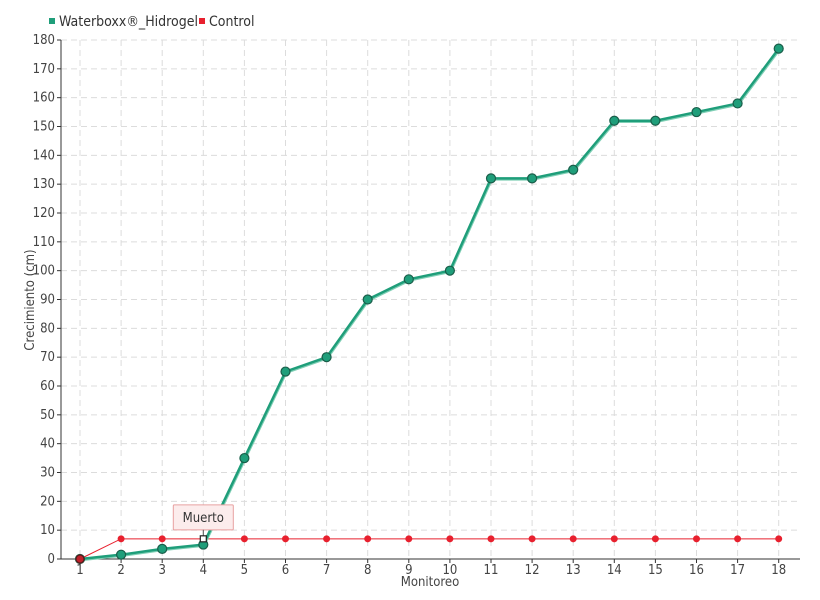 This screenshot has height=600, width=820. I want to click on legend-label-series-1: Control, so click(232, 22).